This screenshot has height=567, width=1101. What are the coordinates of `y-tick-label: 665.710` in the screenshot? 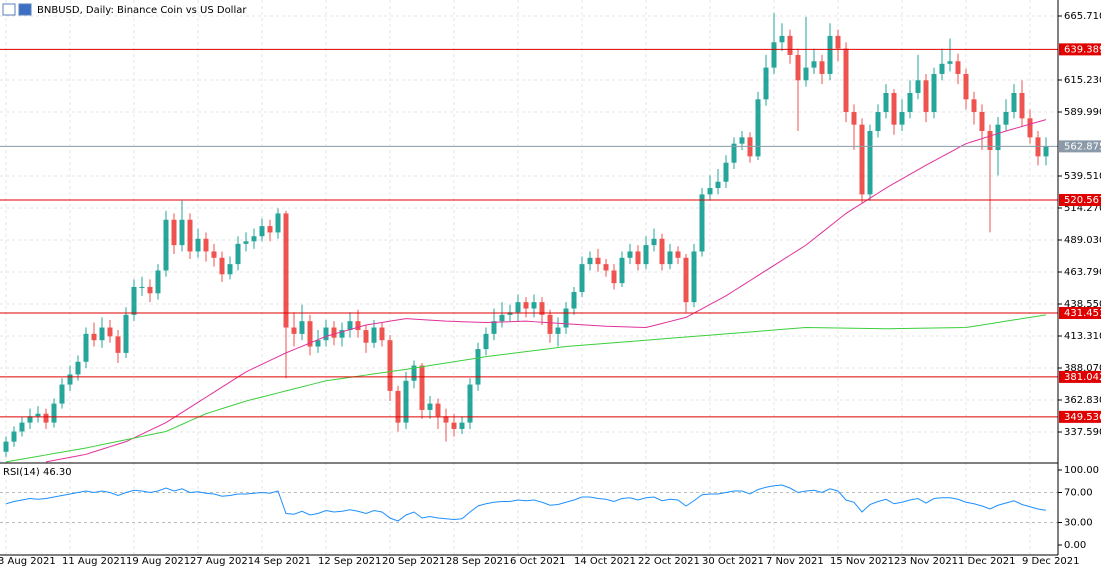 It's located at (1082, 16).